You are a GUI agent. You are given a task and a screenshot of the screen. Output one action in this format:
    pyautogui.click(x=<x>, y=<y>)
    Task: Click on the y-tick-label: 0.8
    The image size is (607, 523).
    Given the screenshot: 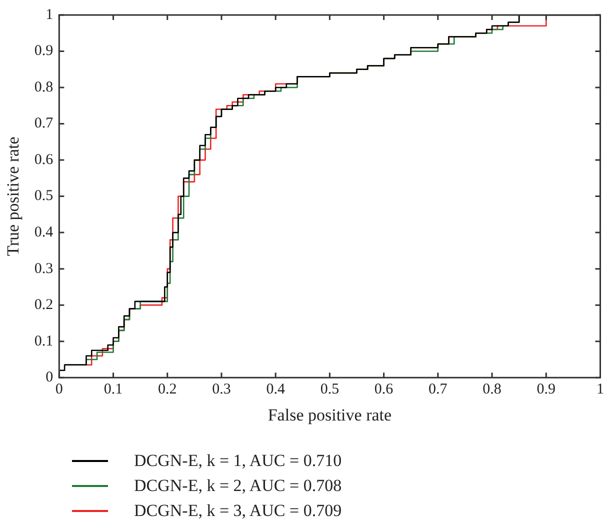 What is the action you would take?
    pyautogui.click(x=44, y=87)
    